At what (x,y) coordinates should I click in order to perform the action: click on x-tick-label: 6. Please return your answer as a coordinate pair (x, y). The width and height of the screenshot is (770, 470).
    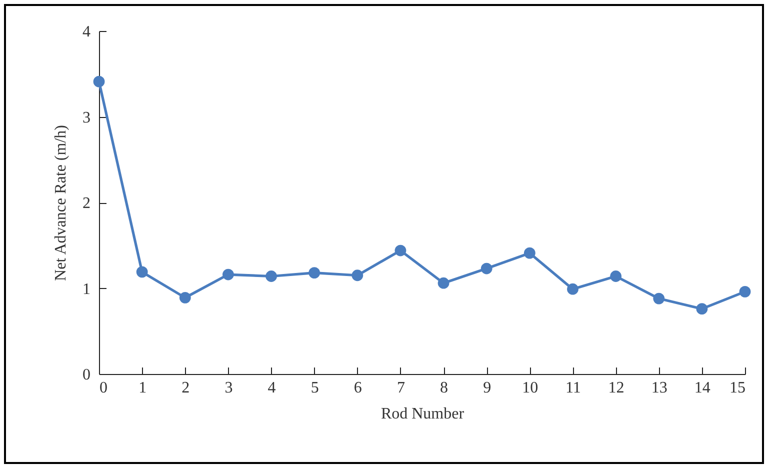
    Looking at the image, I should click on (358, 388).